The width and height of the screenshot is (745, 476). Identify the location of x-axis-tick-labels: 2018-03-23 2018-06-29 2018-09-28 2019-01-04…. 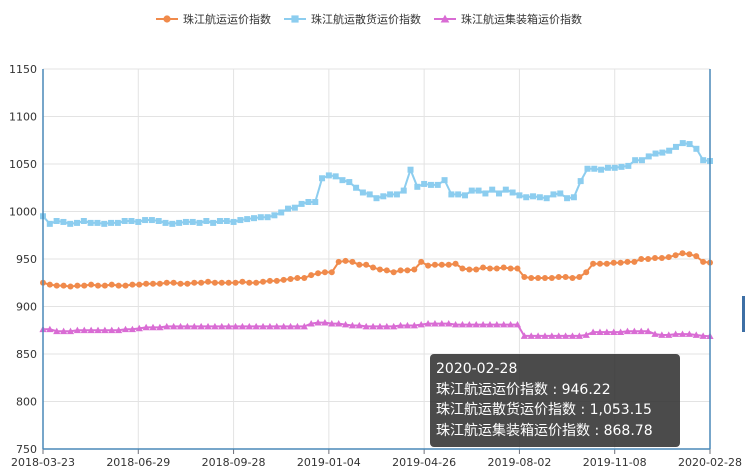
(376, 462).